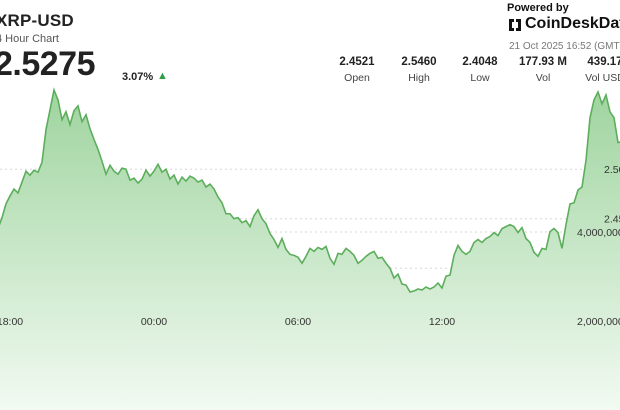  What do you see at coordinates (442, 322) in the screenshot?
I see `x-tick-label: 12:00` at bounding box center [442, 322].